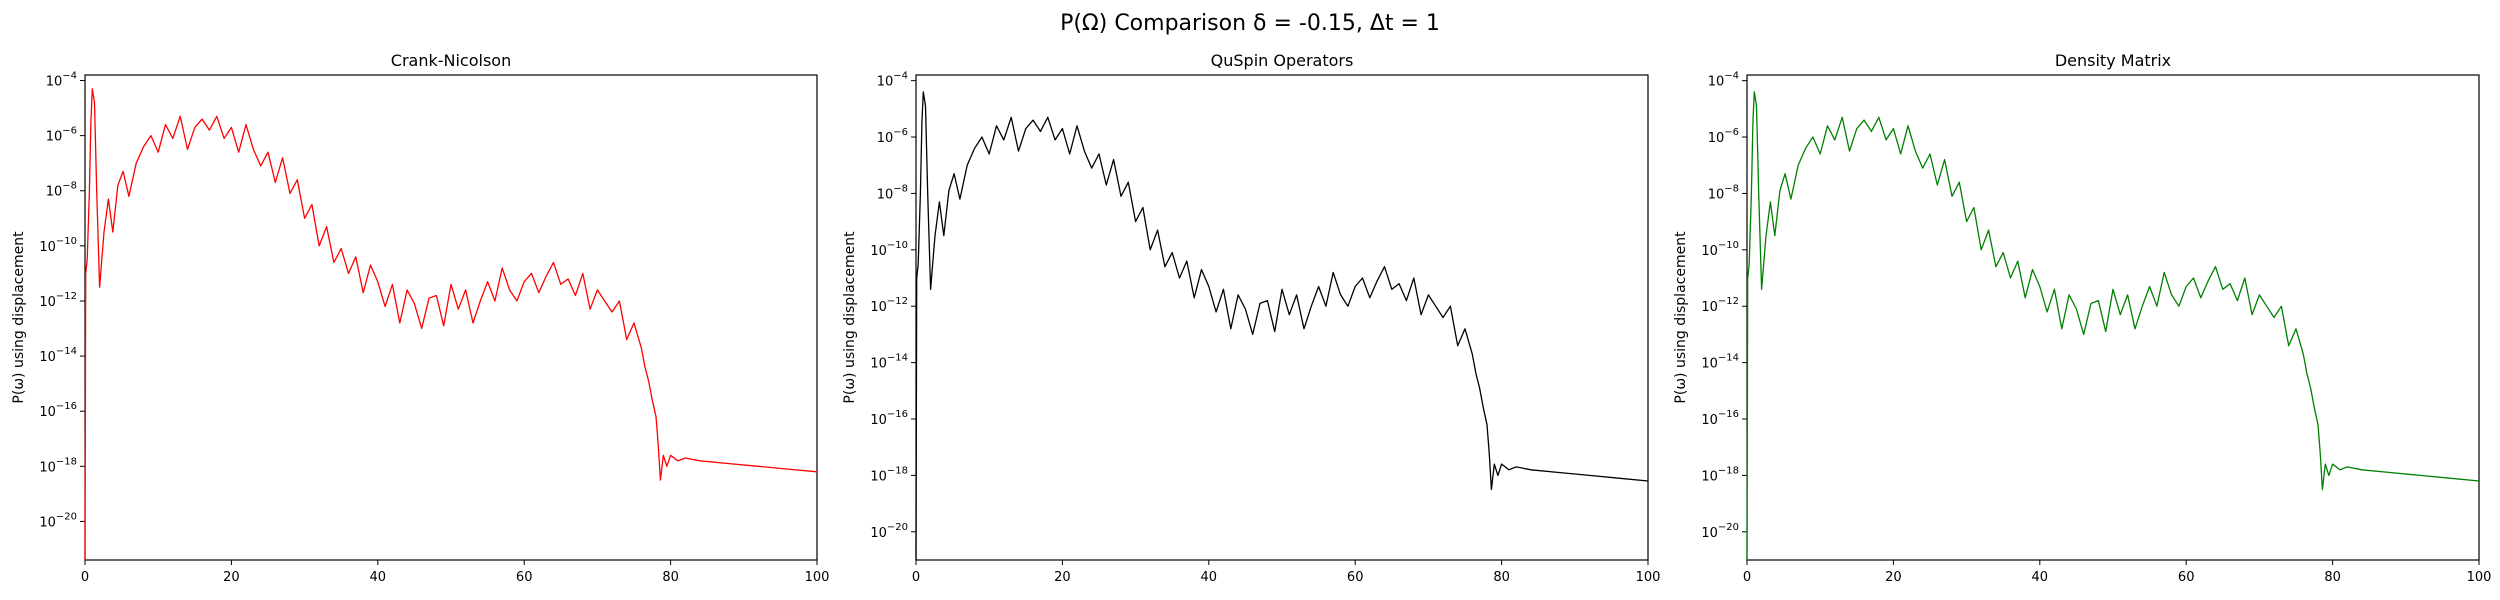 This screenshot has height=600, width=2500. Describe the element at coordinates (451, 60) in the screenshot. I see `panel-title: Crank-Nicolson` at that location.